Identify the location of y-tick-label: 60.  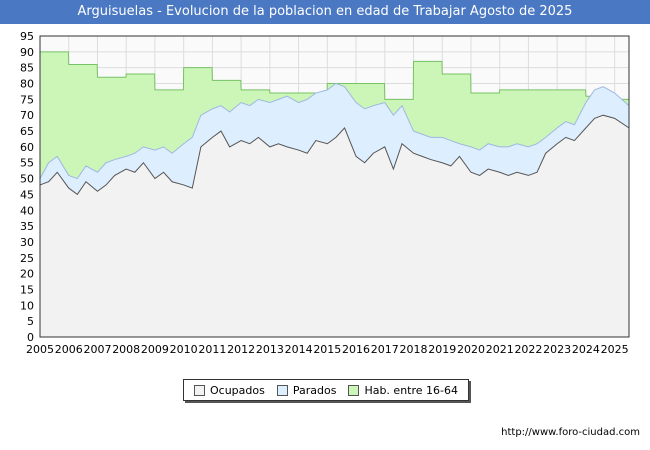
(27, 147).